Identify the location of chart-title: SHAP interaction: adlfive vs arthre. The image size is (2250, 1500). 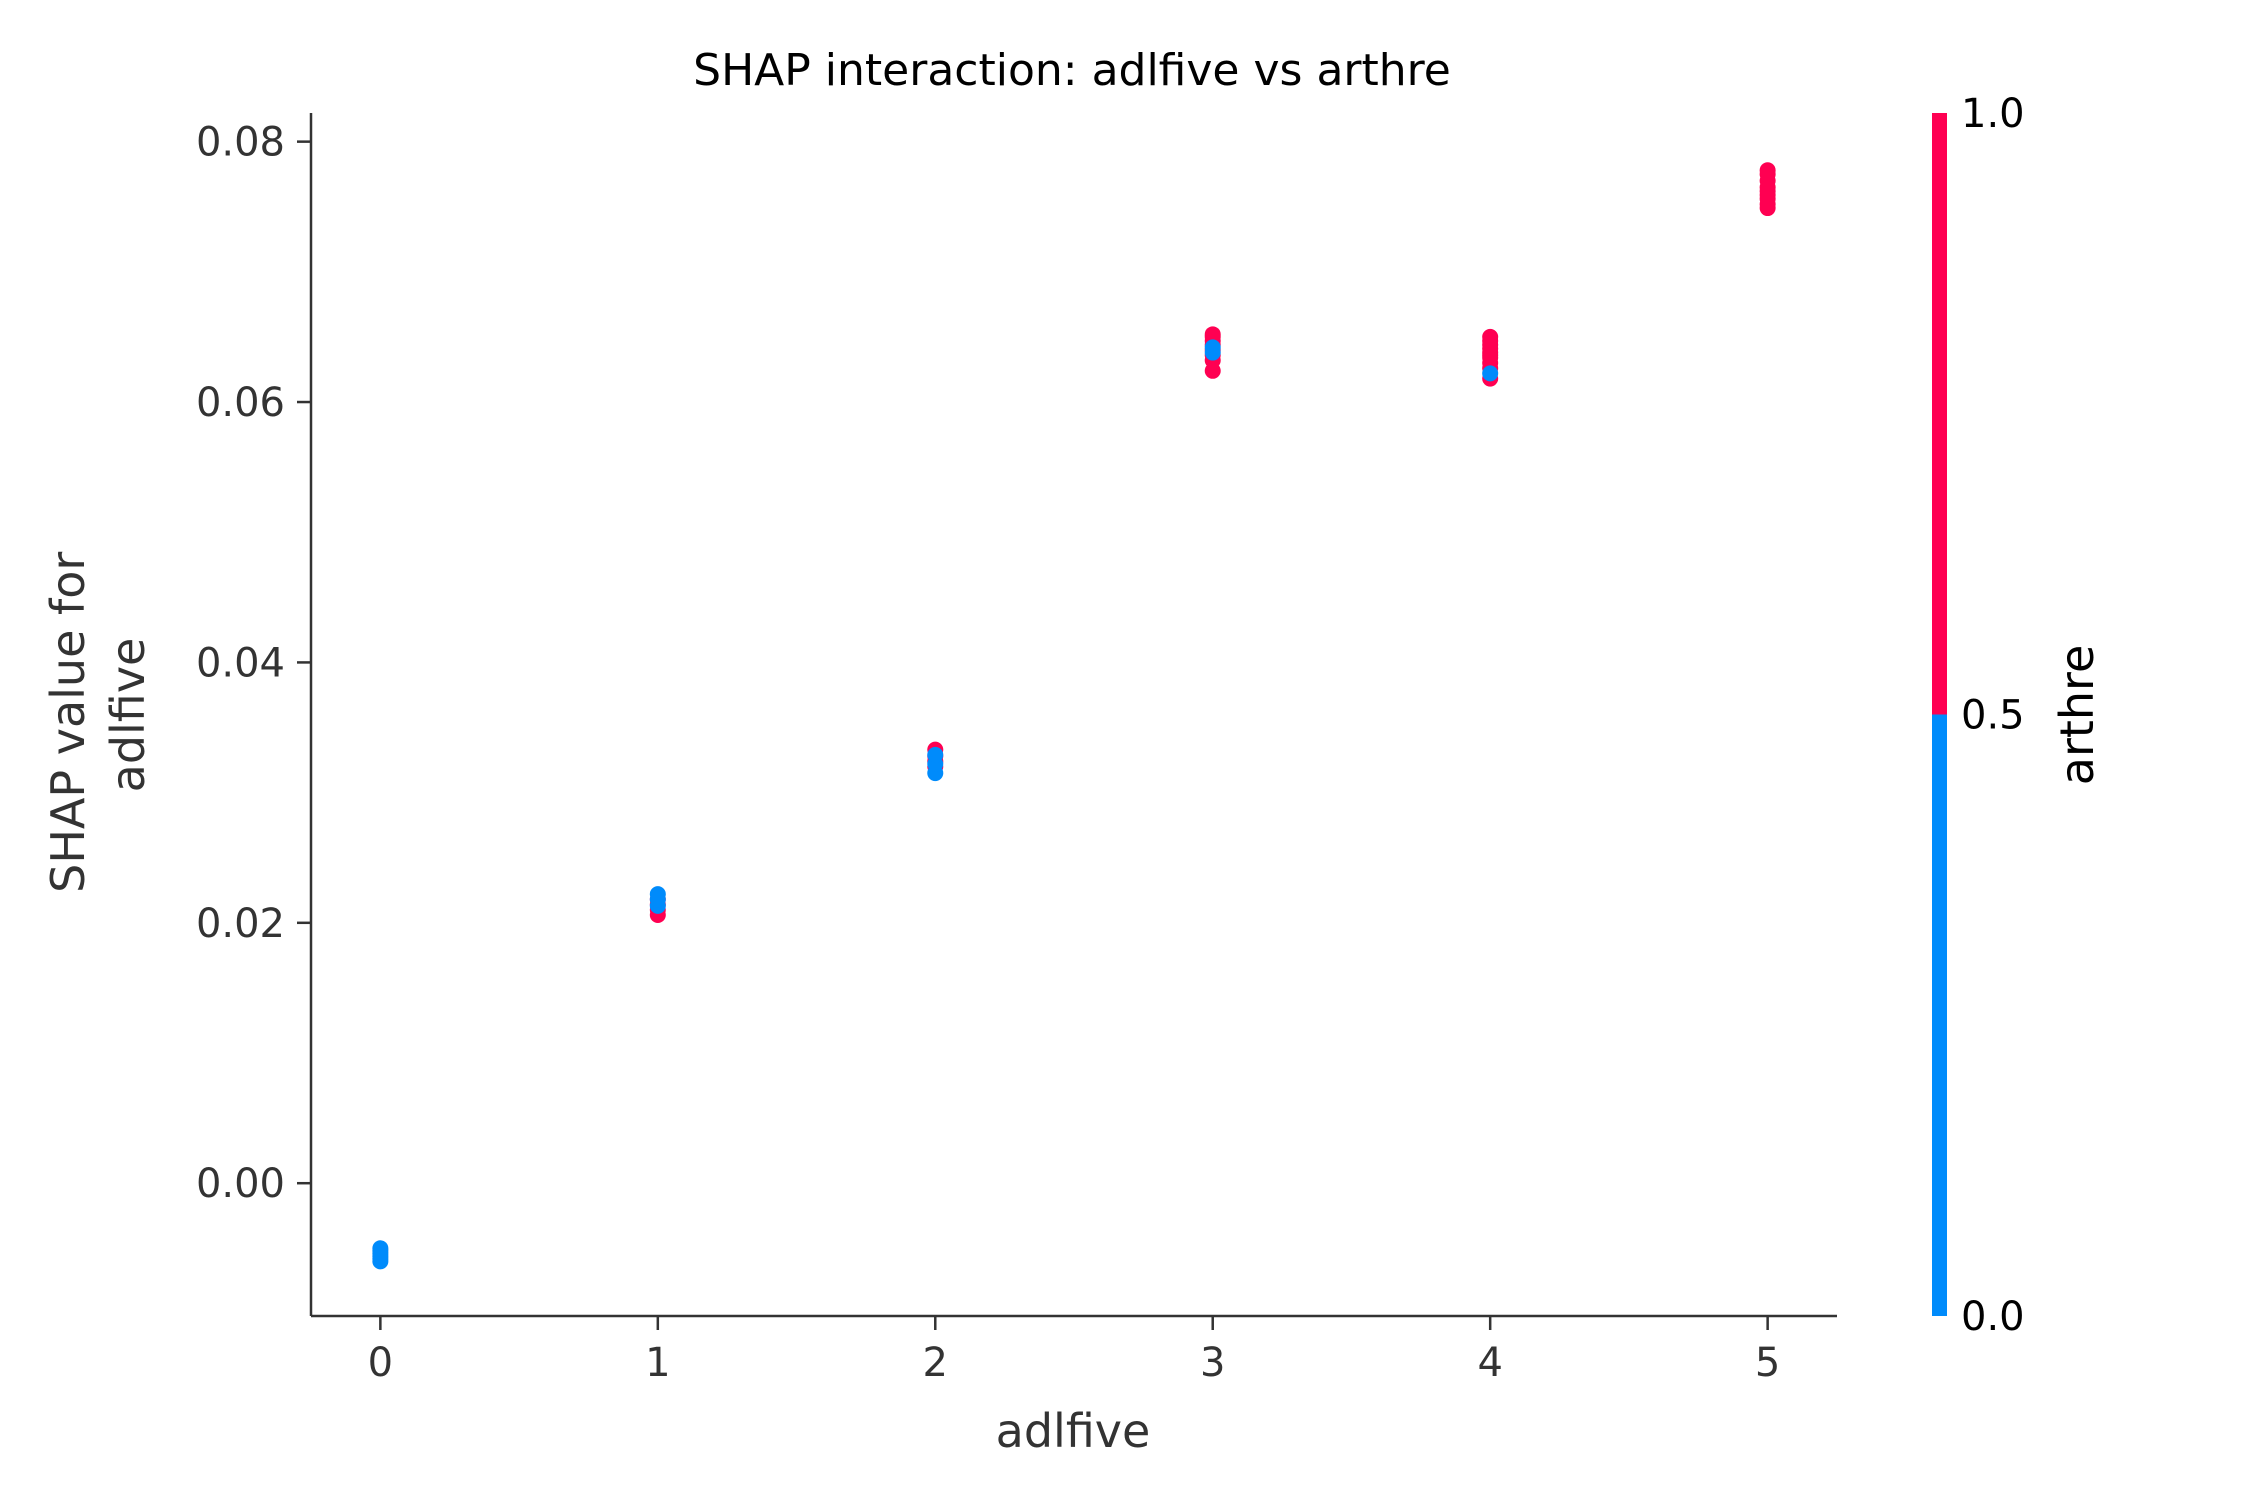
(1072, 70).